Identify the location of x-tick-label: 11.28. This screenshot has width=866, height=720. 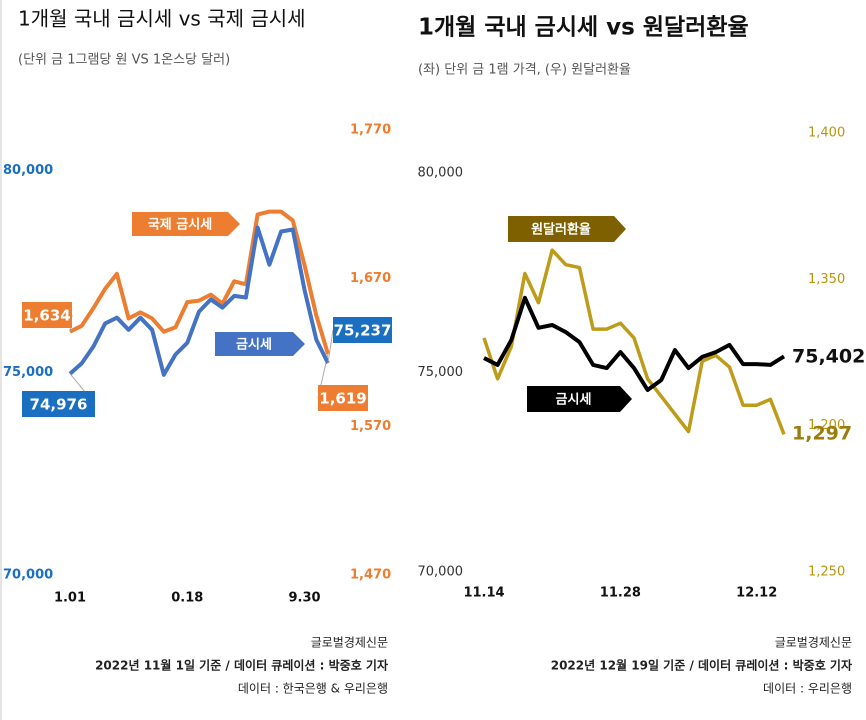
(620, 593).